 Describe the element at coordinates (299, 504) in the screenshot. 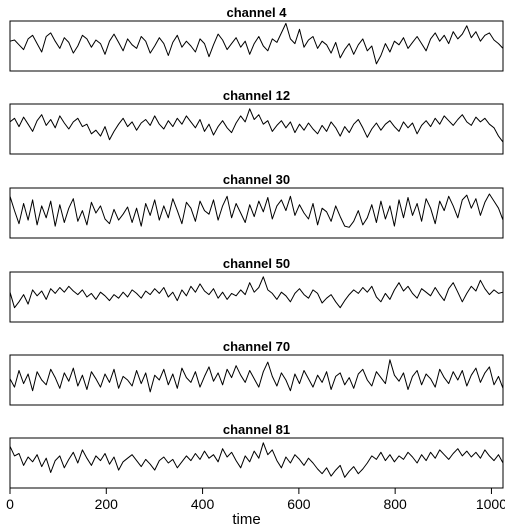

I see `x-tick-label: 600` at that location.